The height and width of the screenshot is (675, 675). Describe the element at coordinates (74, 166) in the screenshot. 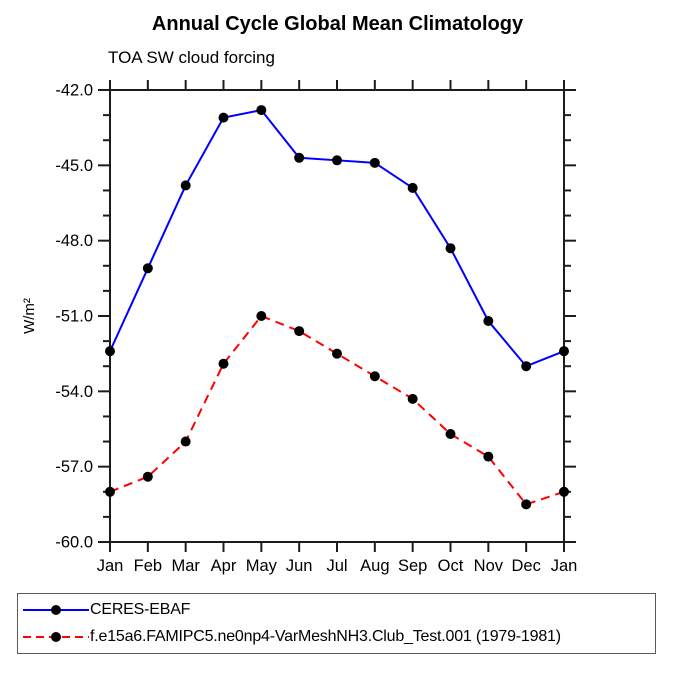

I see `svg-text: -45.0` at that location.